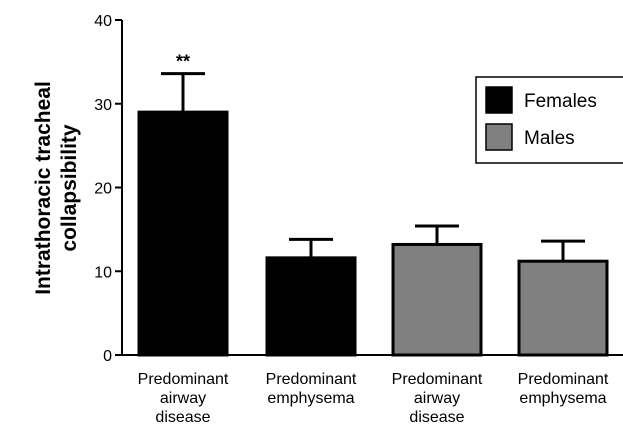 The image size is (623, 434). I want to click on y-tick-label: 0, so click(107, 356).